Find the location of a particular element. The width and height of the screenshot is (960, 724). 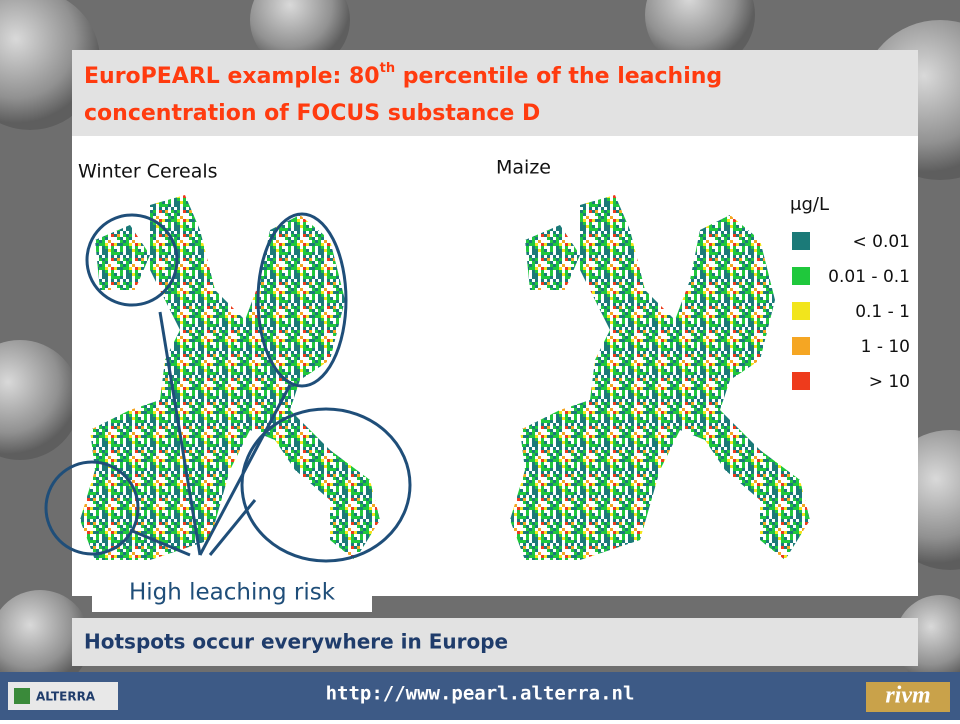

annotation-box is located at coordinates (232, 592).